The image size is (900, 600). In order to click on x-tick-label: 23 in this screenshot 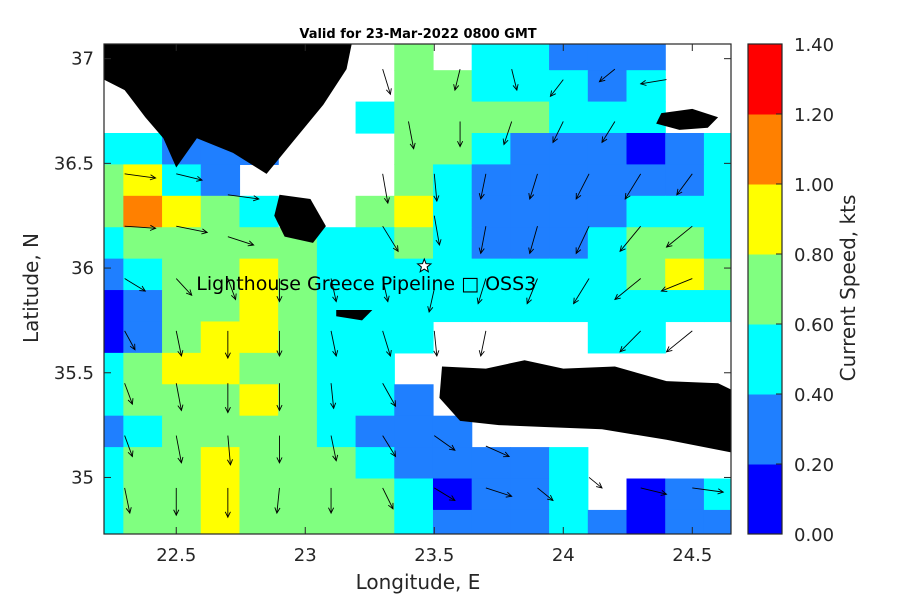, I will do `click(305, 555)`.